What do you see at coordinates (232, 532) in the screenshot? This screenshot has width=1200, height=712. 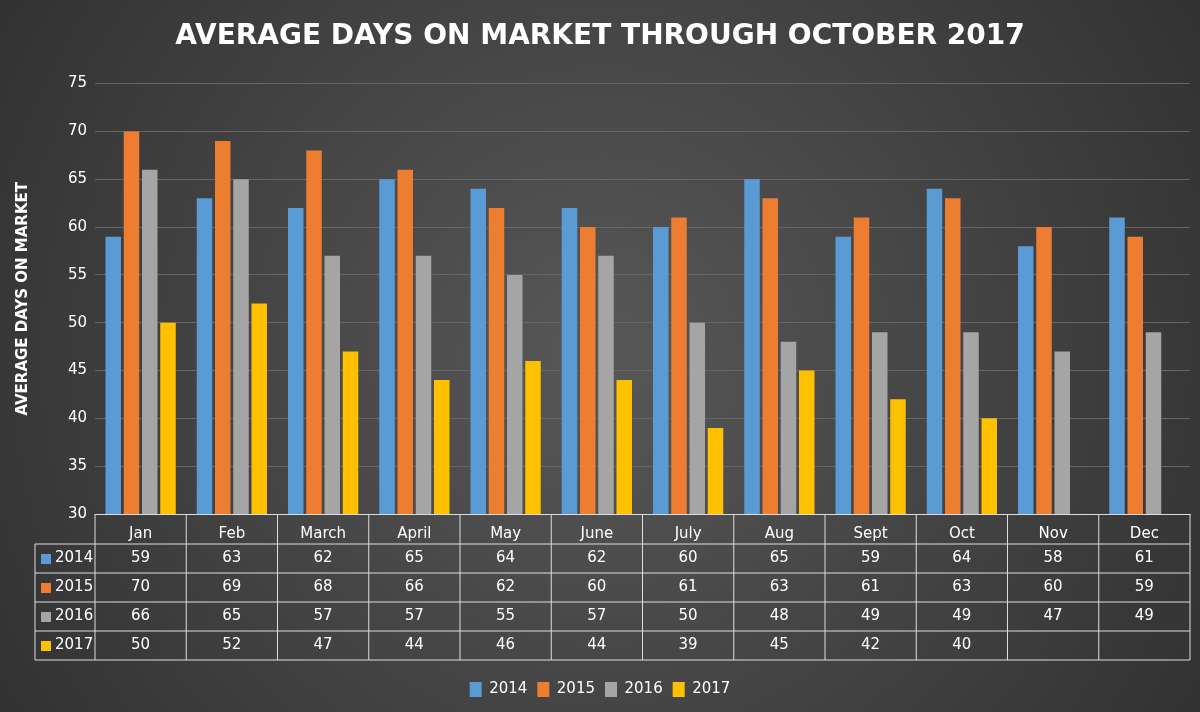 I see `x-tick-label: Feb` at bounding box center [232, 532].